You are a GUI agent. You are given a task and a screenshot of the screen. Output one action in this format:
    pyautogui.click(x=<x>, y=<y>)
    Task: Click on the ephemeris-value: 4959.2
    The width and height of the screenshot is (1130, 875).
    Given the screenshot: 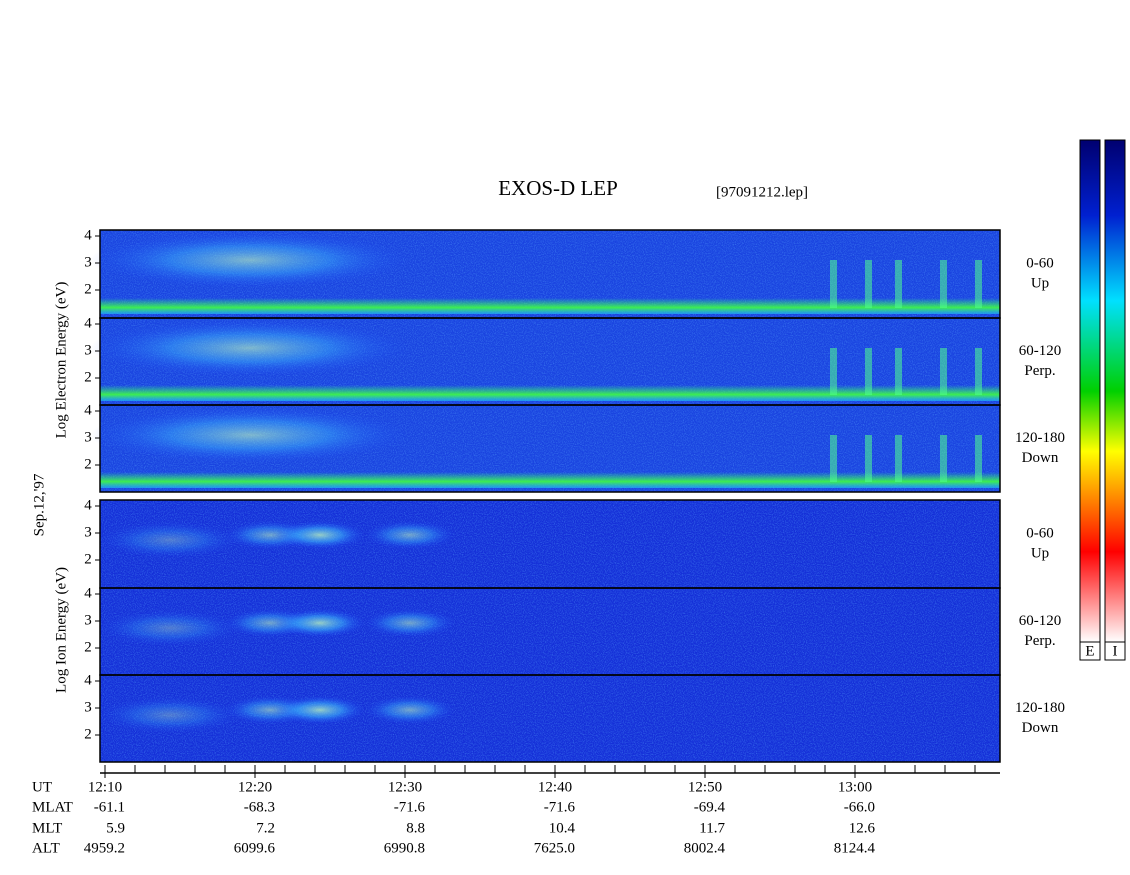 What is the action you would take?
    pyautogui.click(x=104, y=848)
    